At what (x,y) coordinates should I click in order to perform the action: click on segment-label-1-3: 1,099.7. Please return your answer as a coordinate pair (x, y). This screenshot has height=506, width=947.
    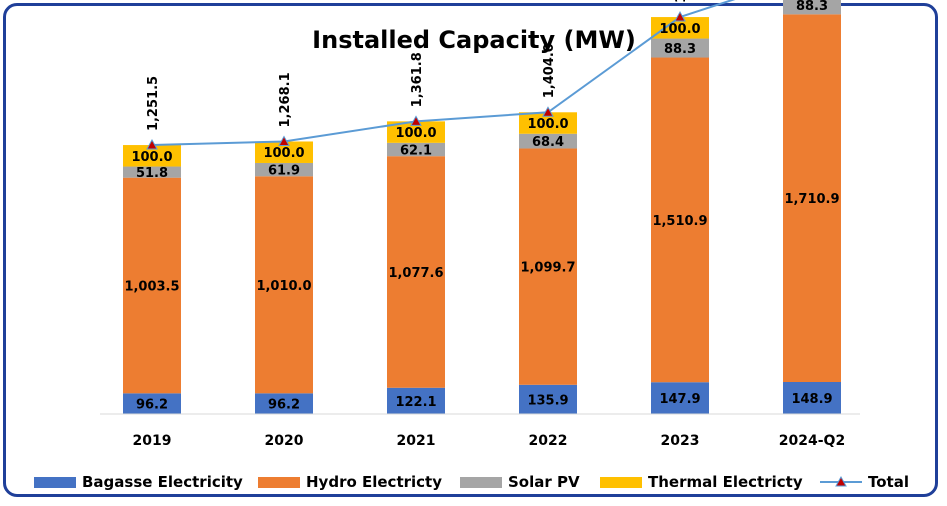
    Looking at the image, I should click on (547, 268).